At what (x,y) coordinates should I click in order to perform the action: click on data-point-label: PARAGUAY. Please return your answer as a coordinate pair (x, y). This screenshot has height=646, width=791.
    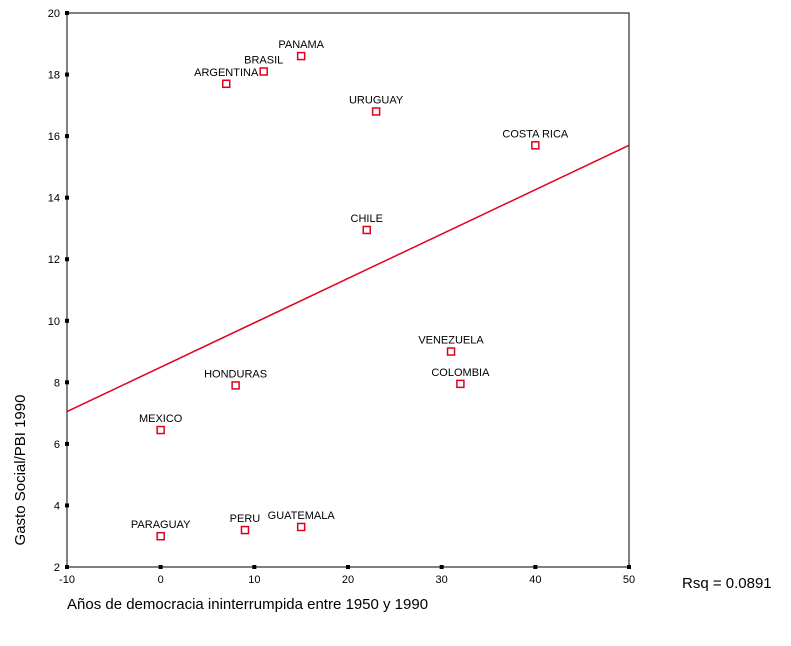
    Looking at the image, I should click on (161, 525).